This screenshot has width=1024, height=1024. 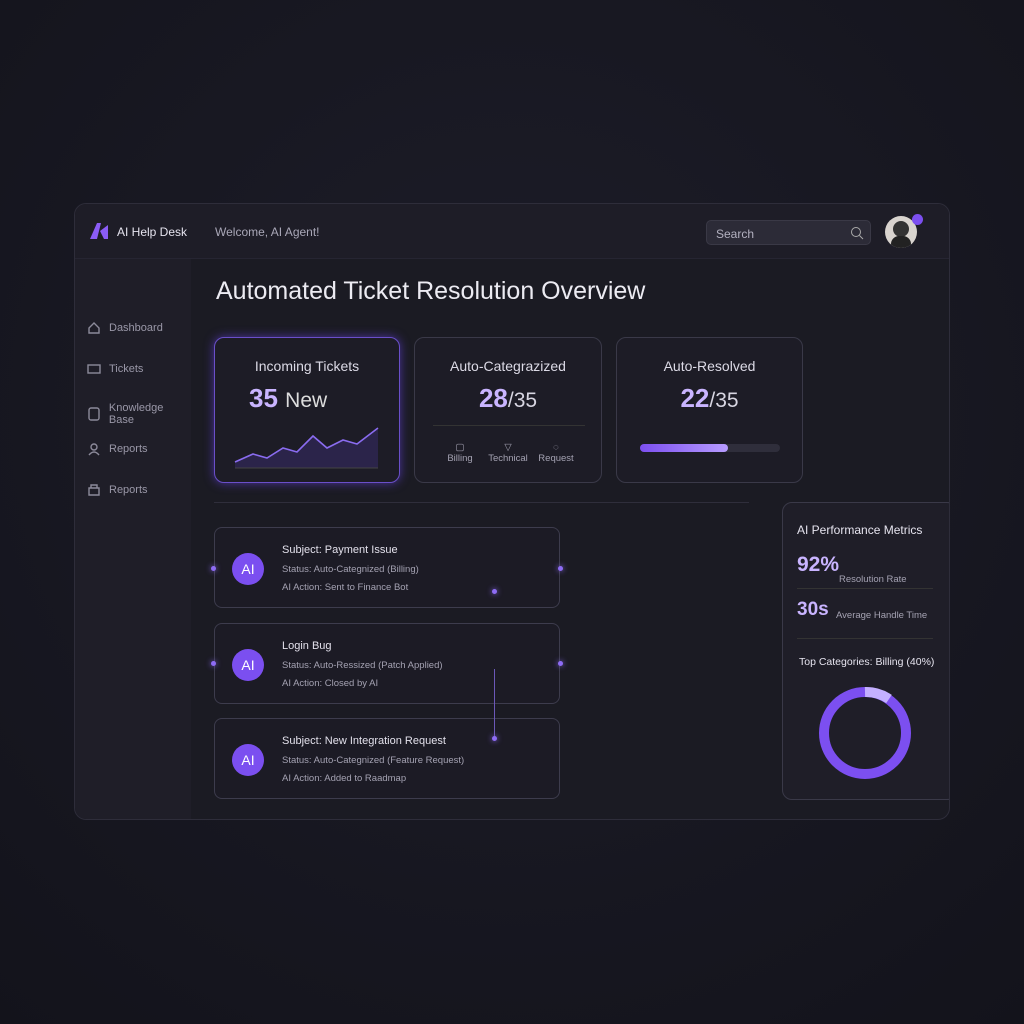 I want to click on search-placeholder: Search, so click(x=735, y=234).